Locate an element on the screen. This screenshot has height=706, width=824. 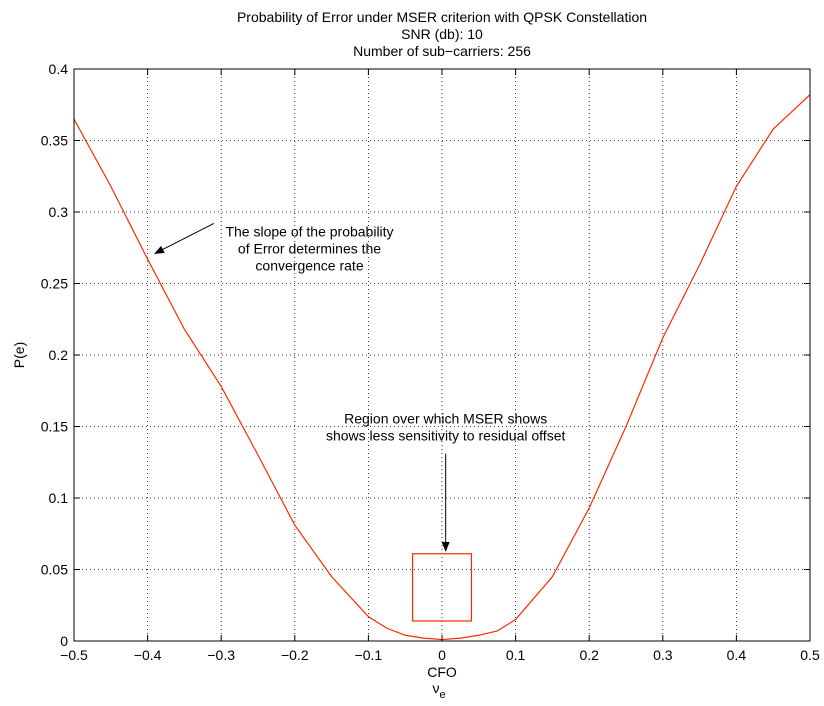
x-tick-label: 0.4 is located at coordinates (737, 655).